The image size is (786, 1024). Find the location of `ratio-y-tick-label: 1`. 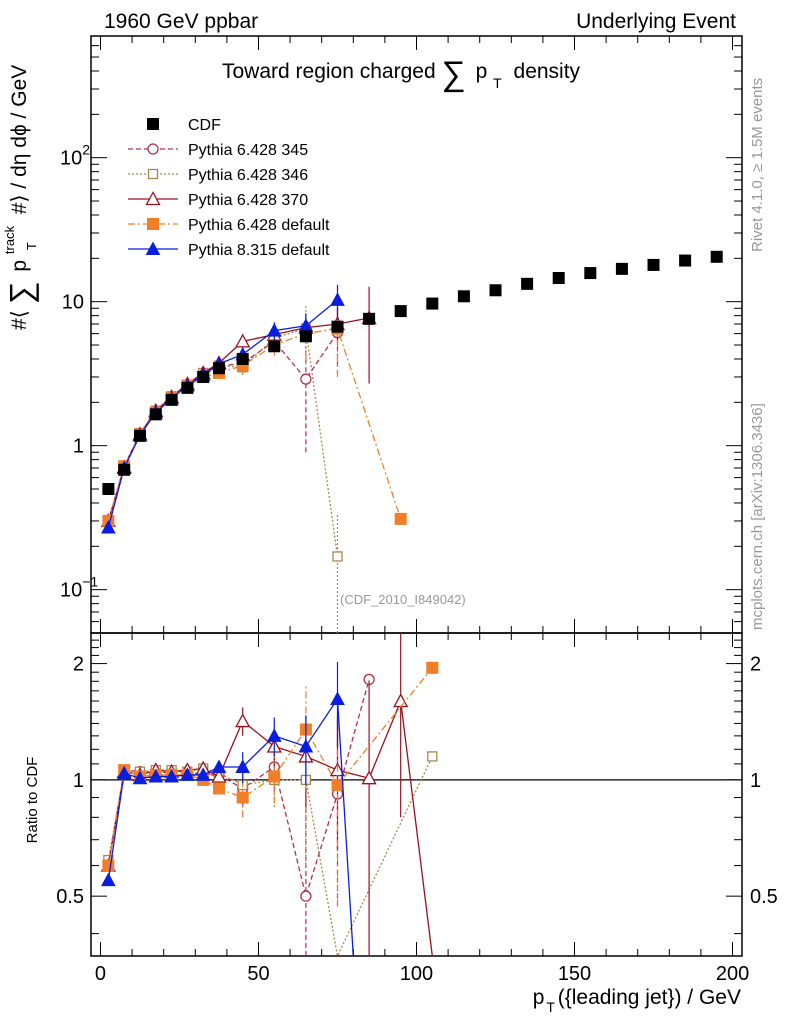

ratio-y-tick-label: 1 is located at coordinates (78, 781).